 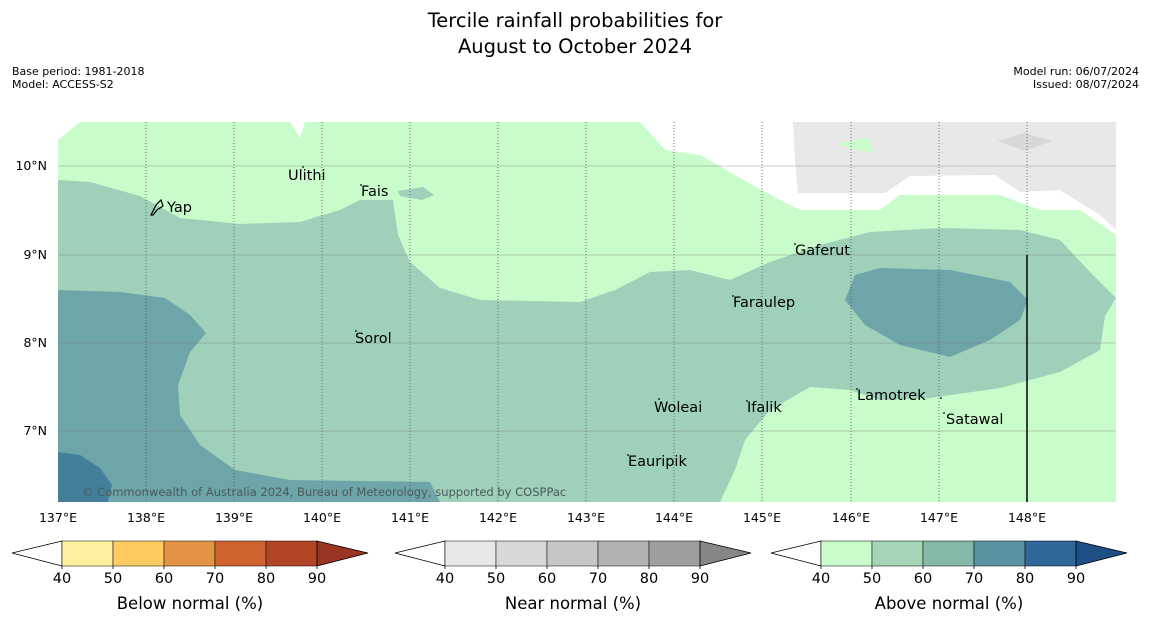 What do you see at coordinates (678, 408) in the screenshot?
I see `place-label: Woleai` at bounding box center [678, 408].